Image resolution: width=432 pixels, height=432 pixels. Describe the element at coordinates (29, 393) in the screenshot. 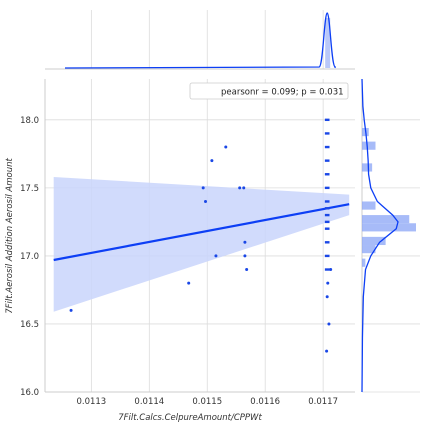

I see `y-tick-label: 16.0` at that location.